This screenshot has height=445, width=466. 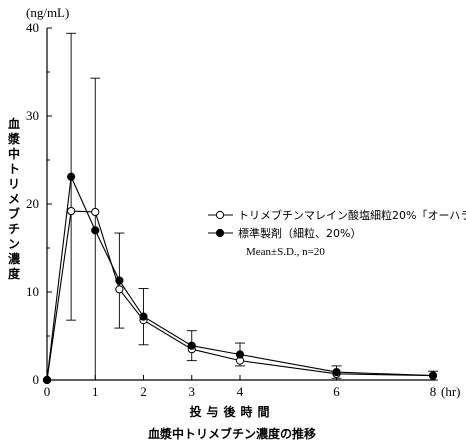 I want to click on y-tick-label: 40, so click(x=32, y=27).